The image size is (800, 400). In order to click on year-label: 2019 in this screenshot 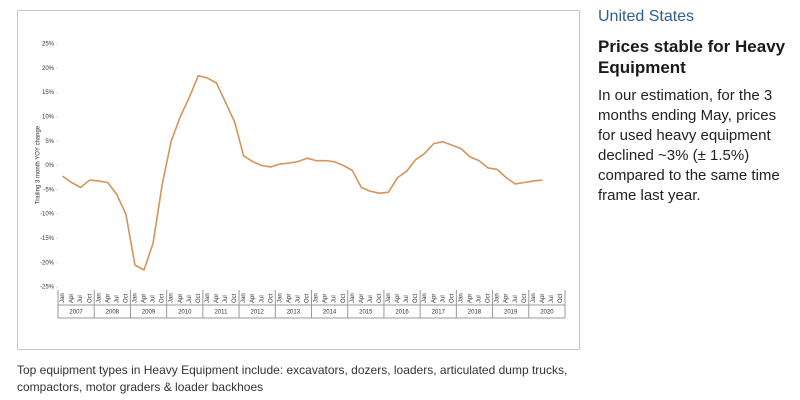, I will do `click(511, 313)`.